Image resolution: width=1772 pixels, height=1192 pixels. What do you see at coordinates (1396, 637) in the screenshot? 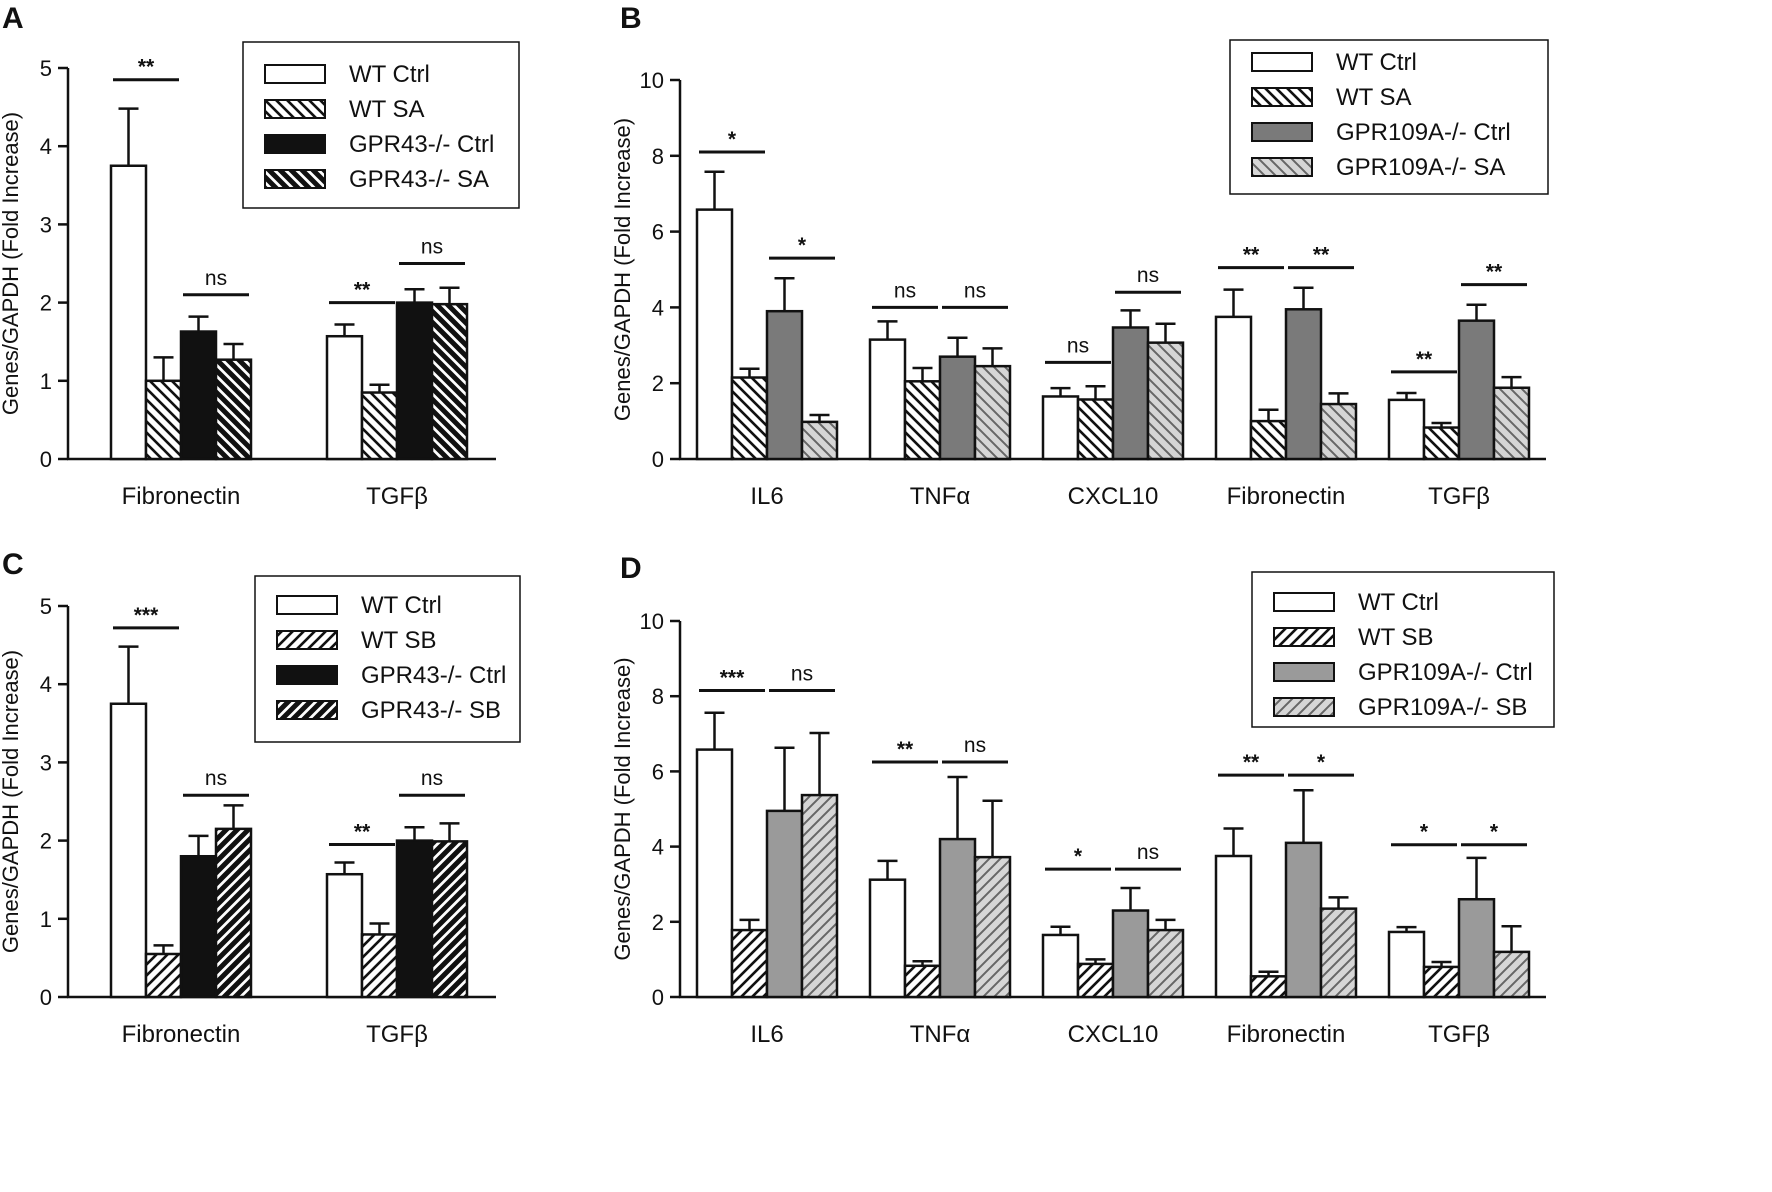
I see `legend-label: WT SB` at bounding box center [1396, 637].